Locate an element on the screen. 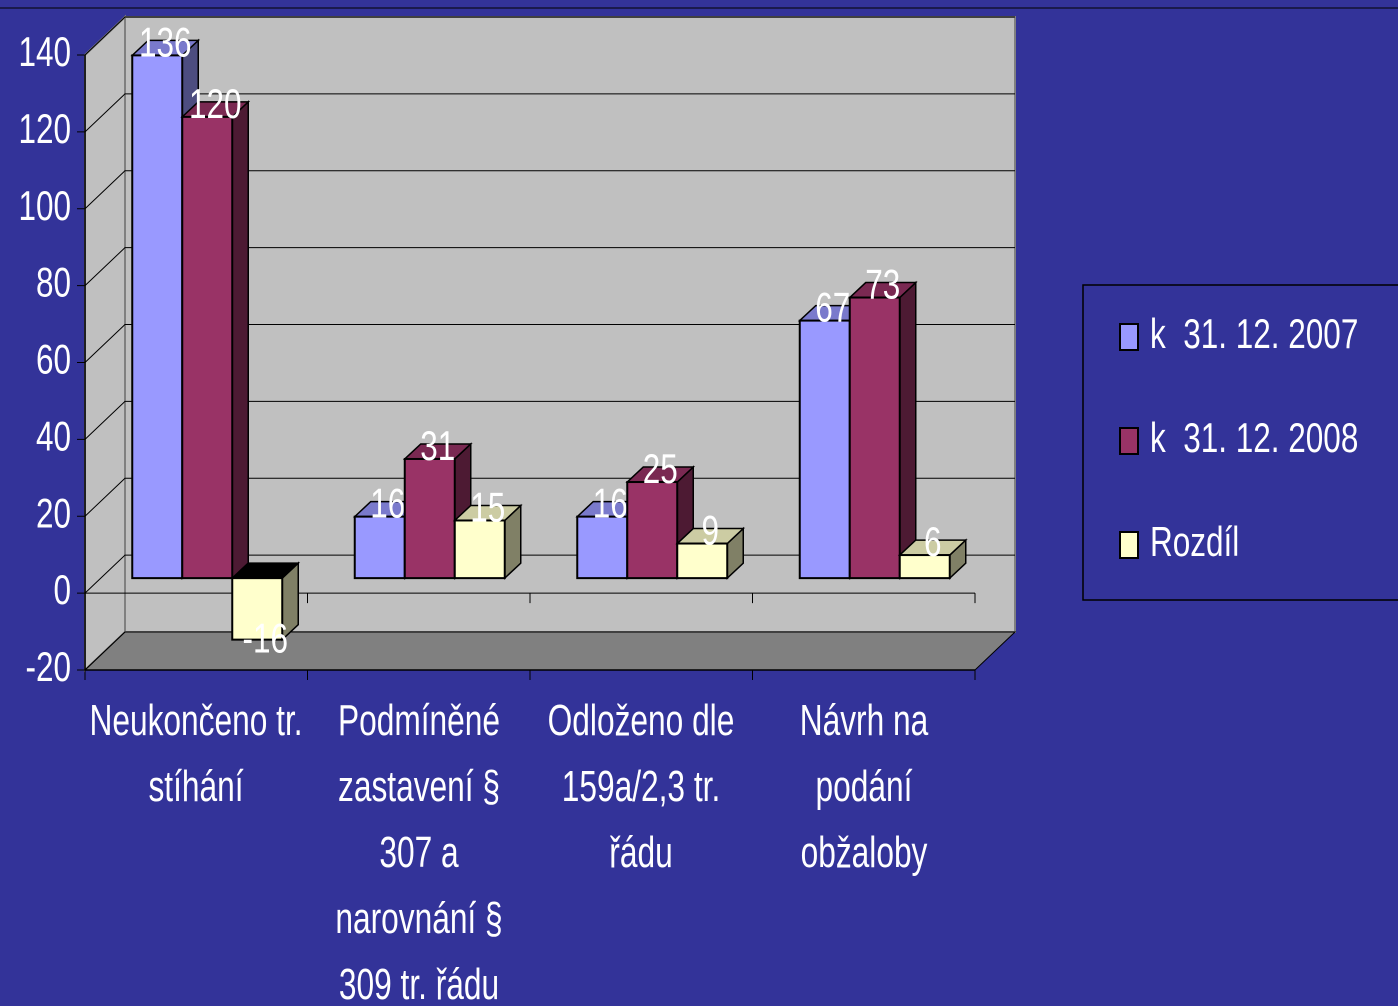  data-label: 73 is located at coordinates (882, 284).